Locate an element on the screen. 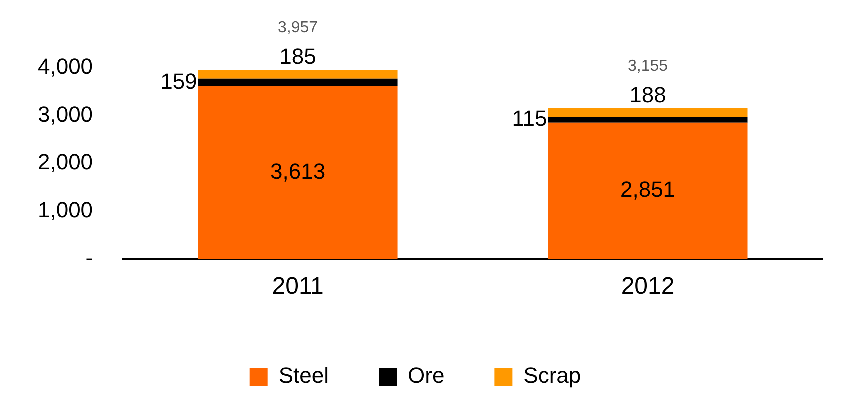 This screenshot has height=407, width=841. y-tick-label: 4,000 is located at coordinates (66, 67).